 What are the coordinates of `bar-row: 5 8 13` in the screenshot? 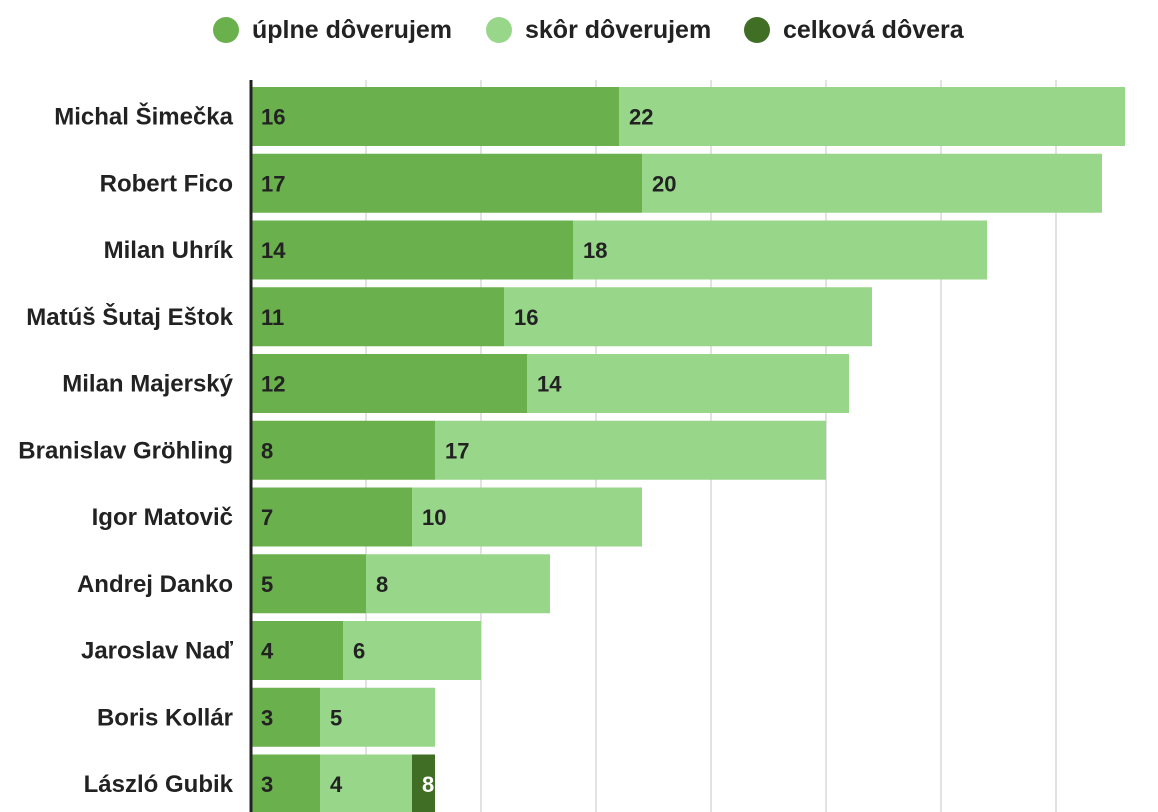 It's located at (417, 584).